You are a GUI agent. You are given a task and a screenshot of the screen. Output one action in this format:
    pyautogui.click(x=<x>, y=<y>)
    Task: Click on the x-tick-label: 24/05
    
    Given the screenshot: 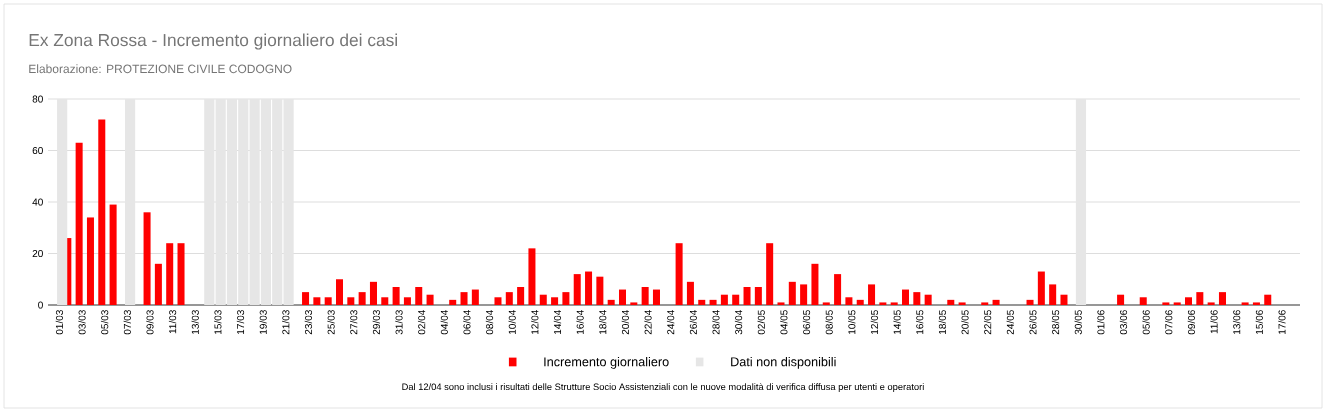 What is the action you would take?
    pyautogui.click(x=1010, y=322)
    